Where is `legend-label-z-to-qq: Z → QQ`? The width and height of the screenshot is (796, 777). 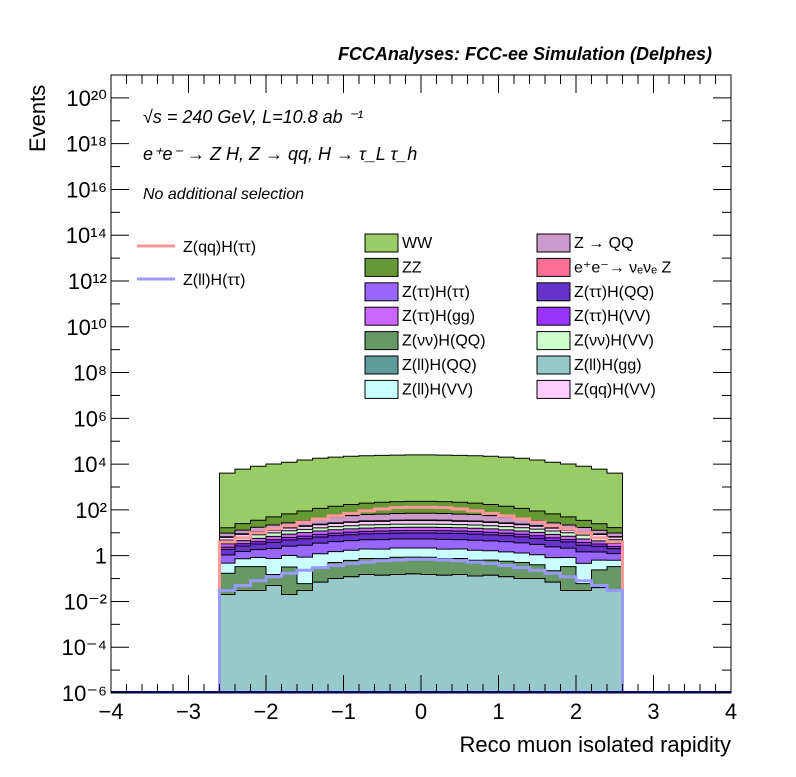 legend-label-z-to-qq: Z → QQ is located at coordinates (604, 243).